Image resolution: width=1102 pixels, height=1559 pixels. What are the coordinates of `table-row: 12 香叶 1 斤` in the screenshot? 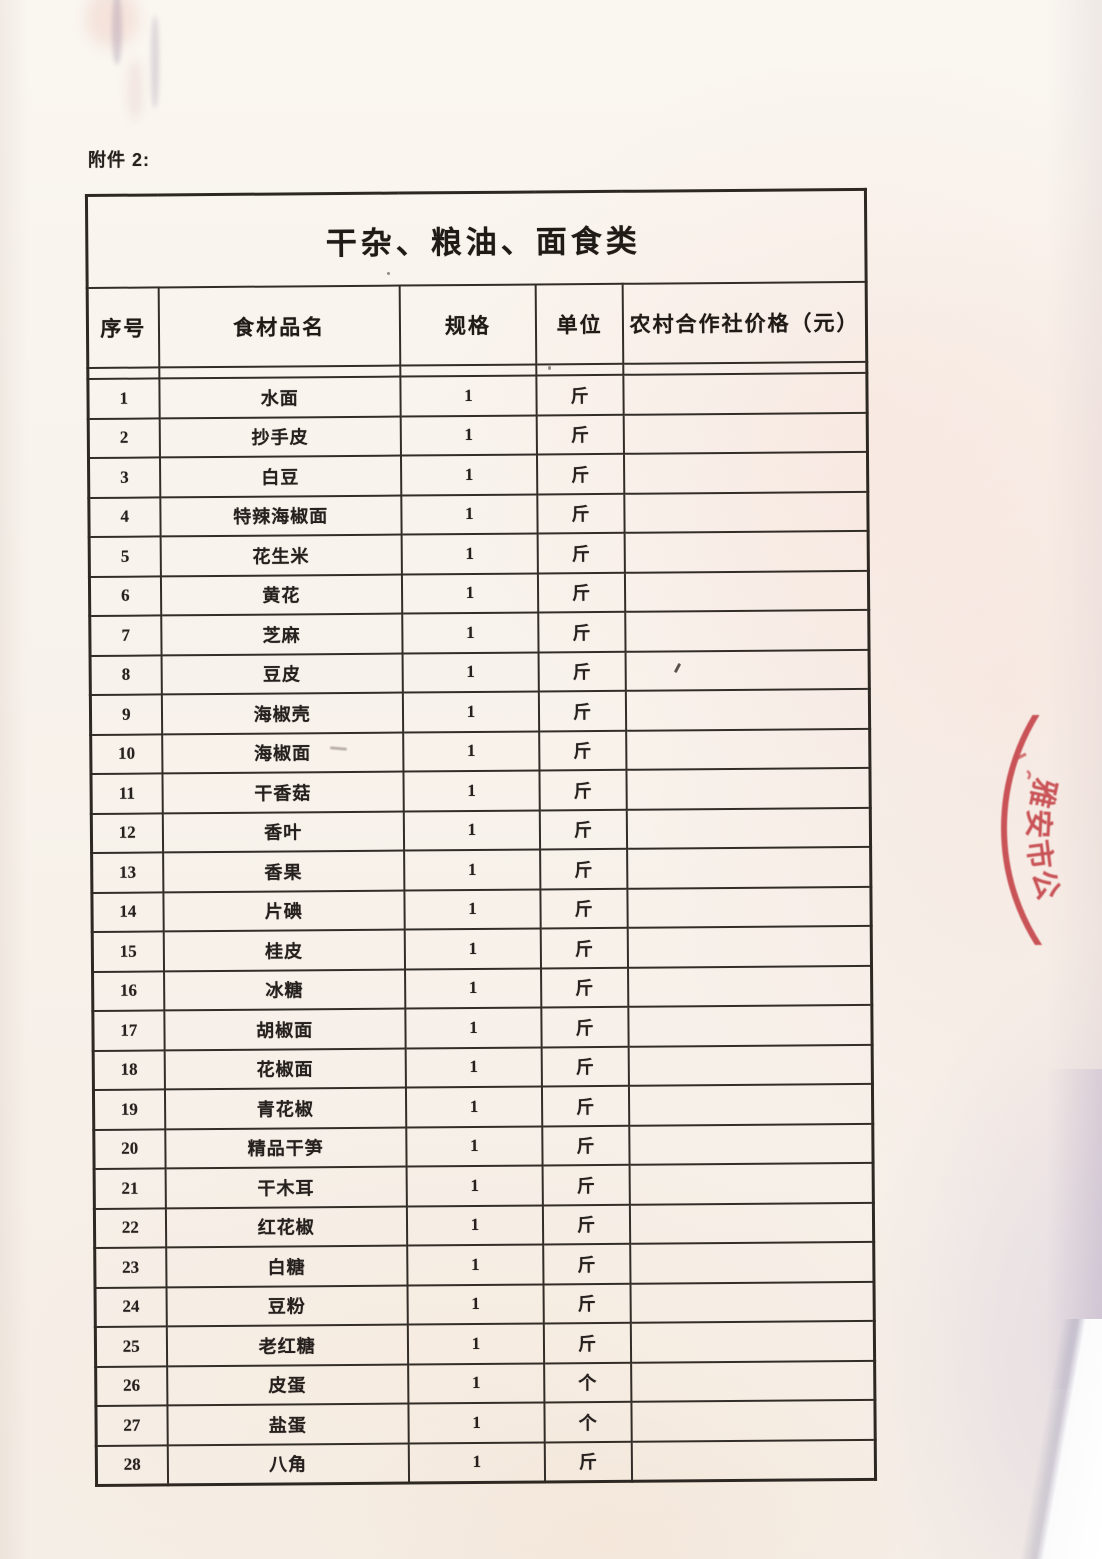 It's located at (481, 830).